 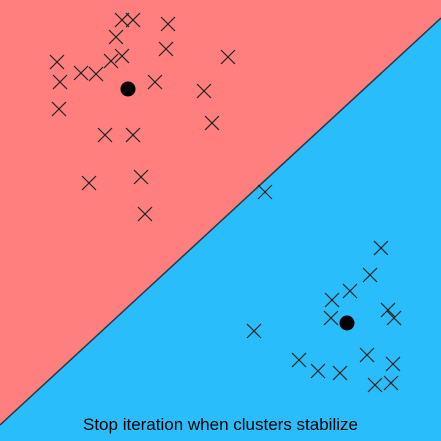 What do you see at coordinates (128, 89) in the screenshot?
I see `cluster-a-centroid` at bounding box center [128, 89].